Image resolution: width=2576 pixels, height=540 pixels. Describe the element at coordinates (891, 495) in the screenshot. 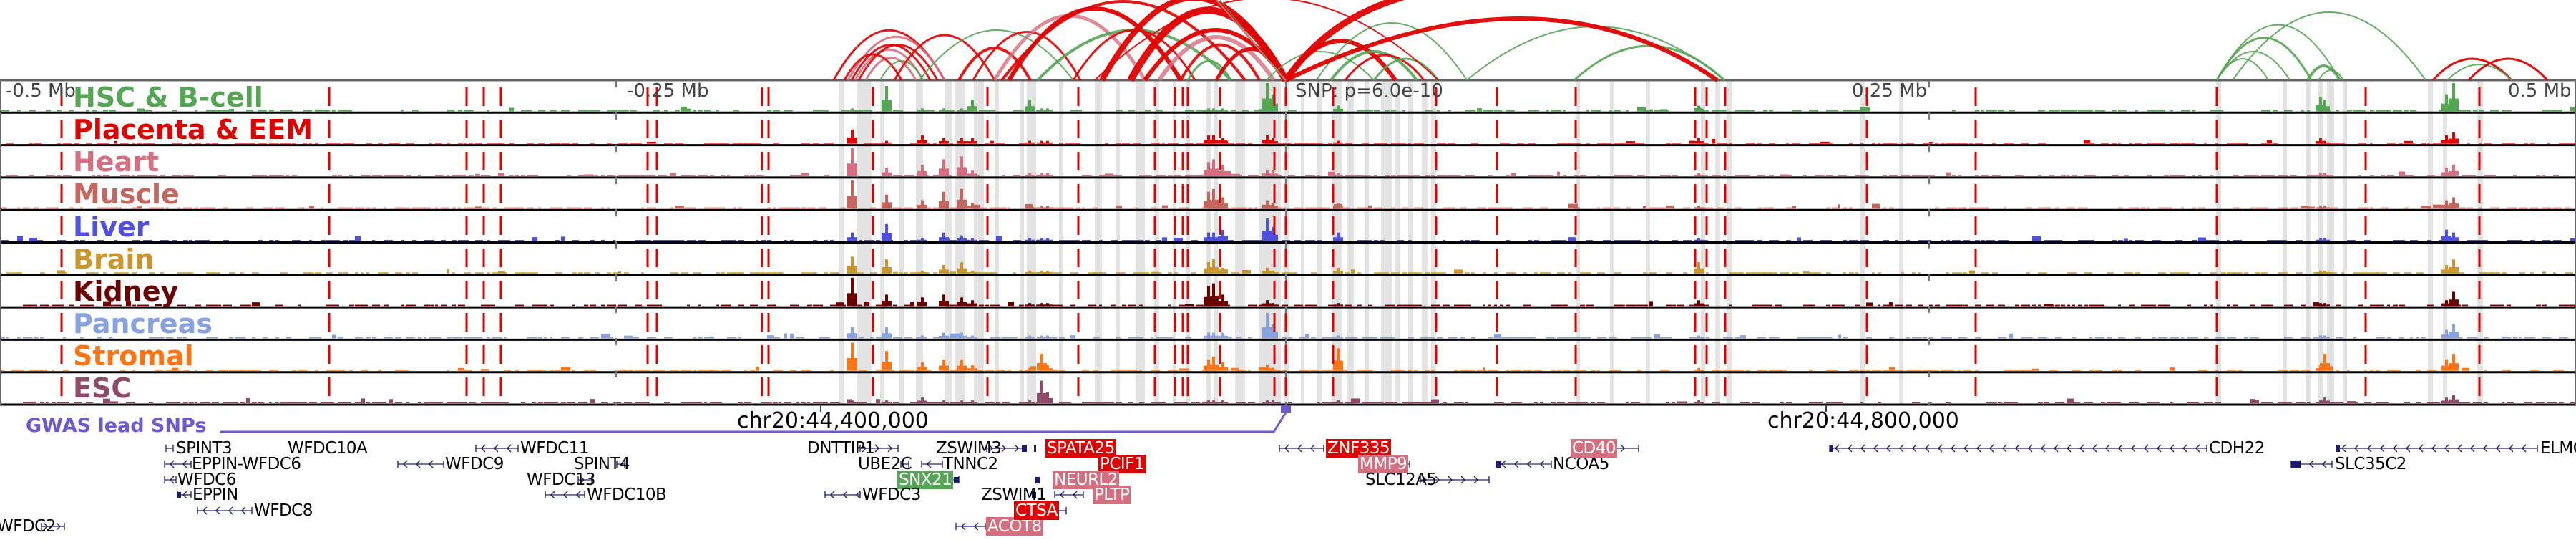

I see `gene-label-wfdc3: WFDC3` at that location.